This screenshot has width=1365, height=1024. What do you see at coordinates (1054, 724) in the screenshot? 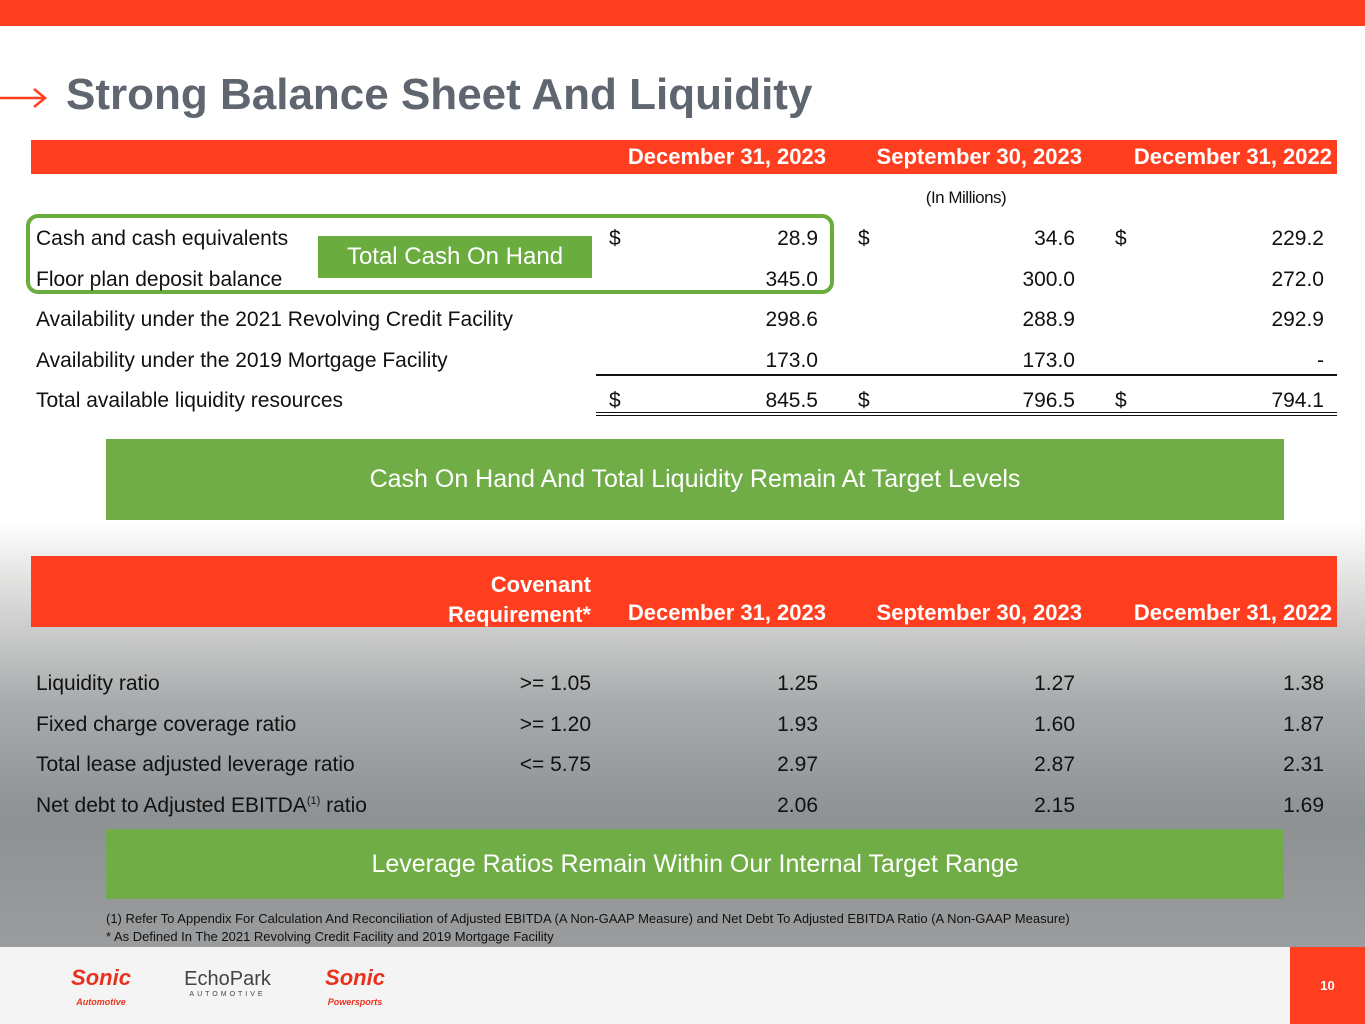
I see `cell-value: 1.60` at bounding box center [1054, 724].